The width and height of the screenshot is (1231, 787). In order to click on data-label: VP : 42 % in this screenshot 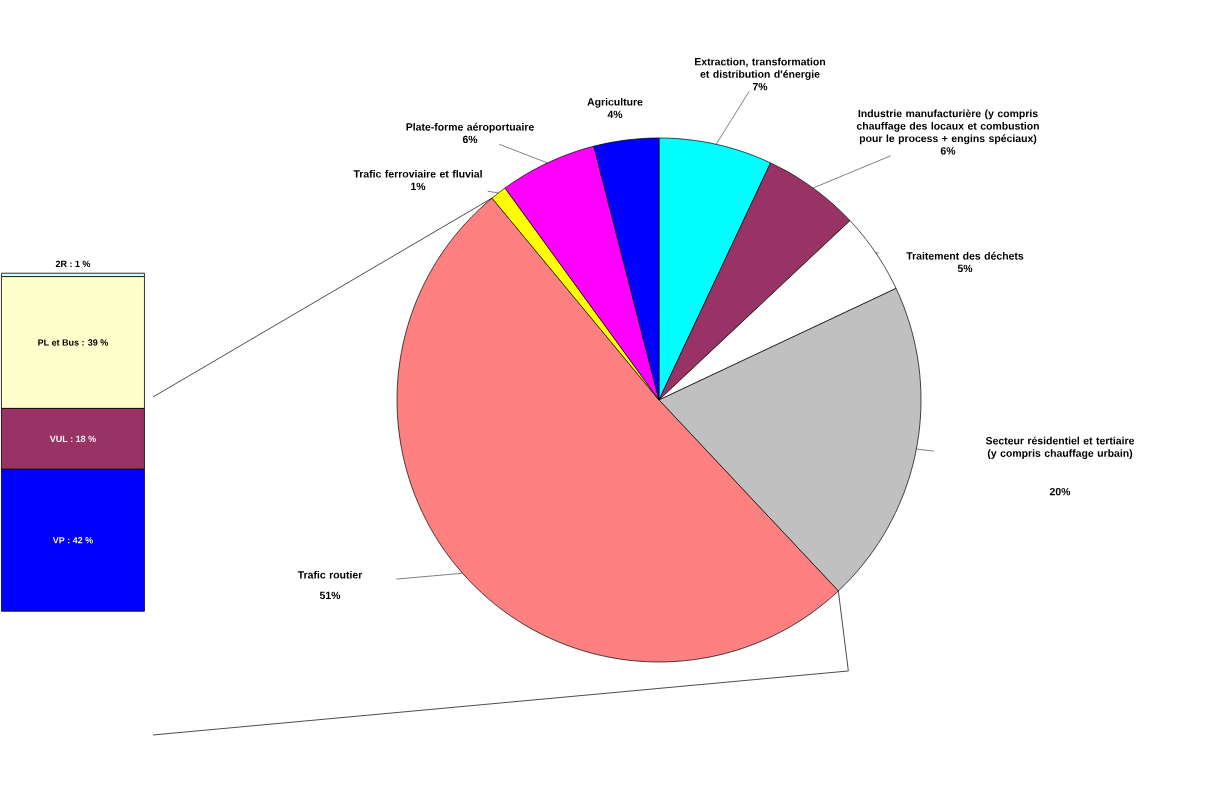, I will do `click(72, 540)`.